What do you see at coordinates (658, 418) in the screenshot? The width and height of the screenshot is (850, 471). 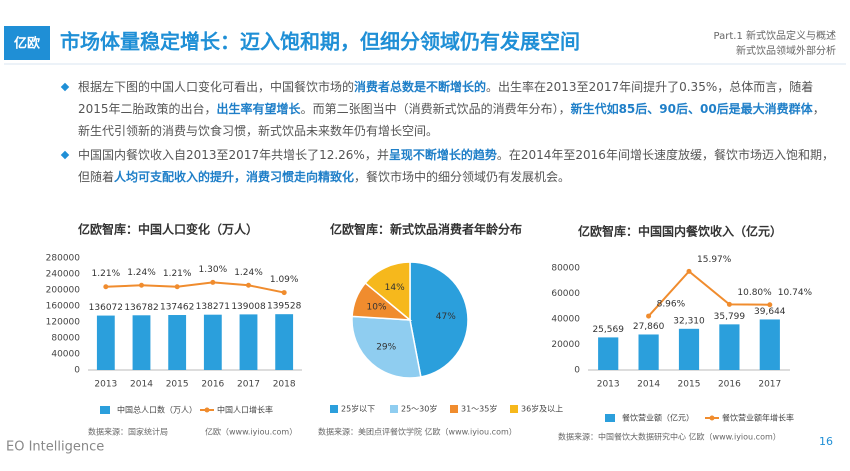 I see `legend-label: 餐饮营业额（亿元）` at bounding box center [658, 418].